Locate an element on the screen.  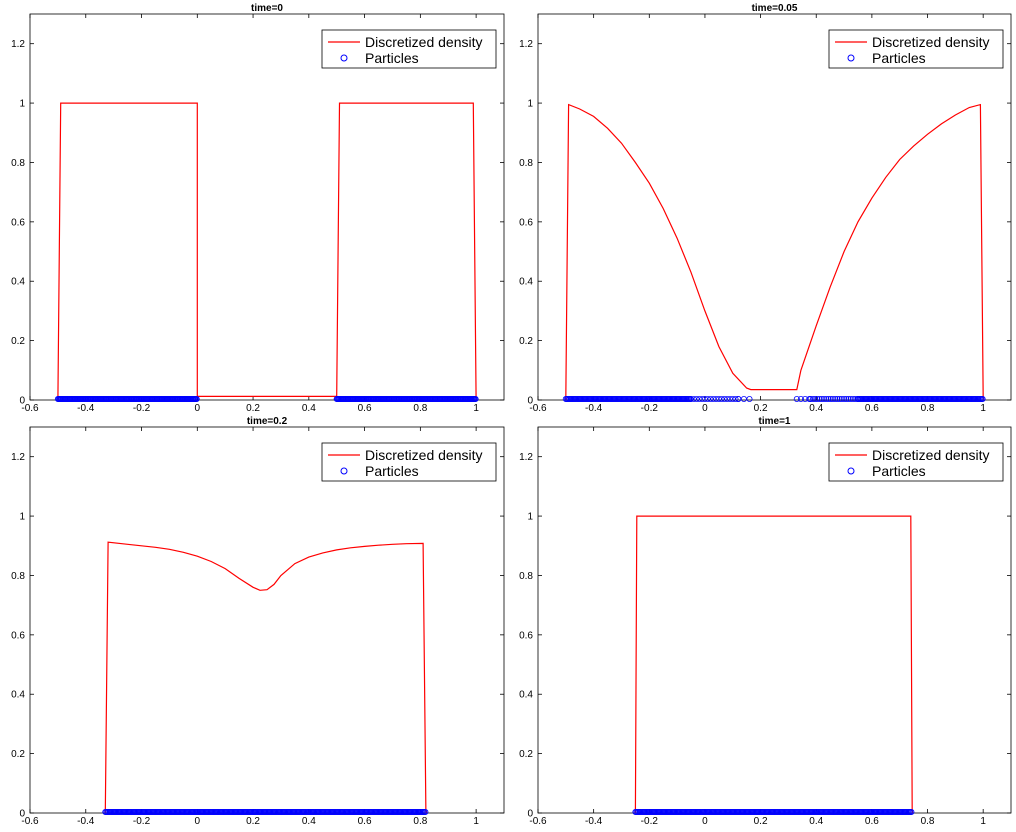
chart-title: time=1 is located at coordinates (775, 421).